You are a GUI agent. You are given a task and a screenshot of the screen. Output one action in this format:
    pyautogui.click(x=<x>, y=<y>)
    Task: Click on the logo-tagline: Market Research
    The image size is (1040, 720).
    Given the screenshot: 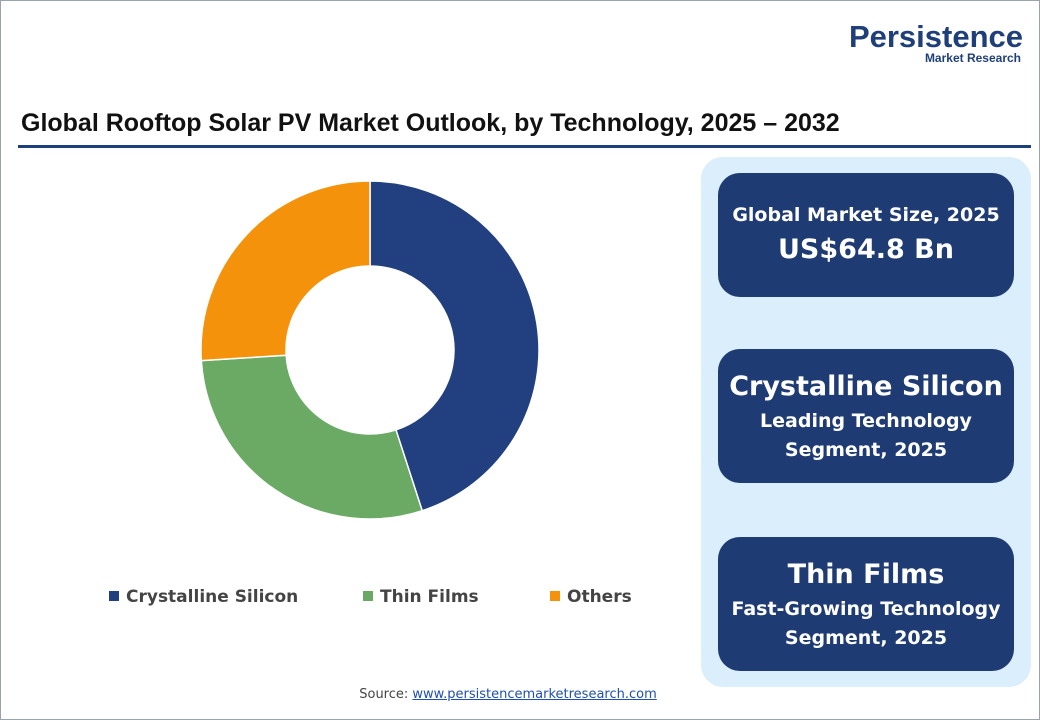 What is the action you would take?
    pyautogui.click(x=972, y=58)
    